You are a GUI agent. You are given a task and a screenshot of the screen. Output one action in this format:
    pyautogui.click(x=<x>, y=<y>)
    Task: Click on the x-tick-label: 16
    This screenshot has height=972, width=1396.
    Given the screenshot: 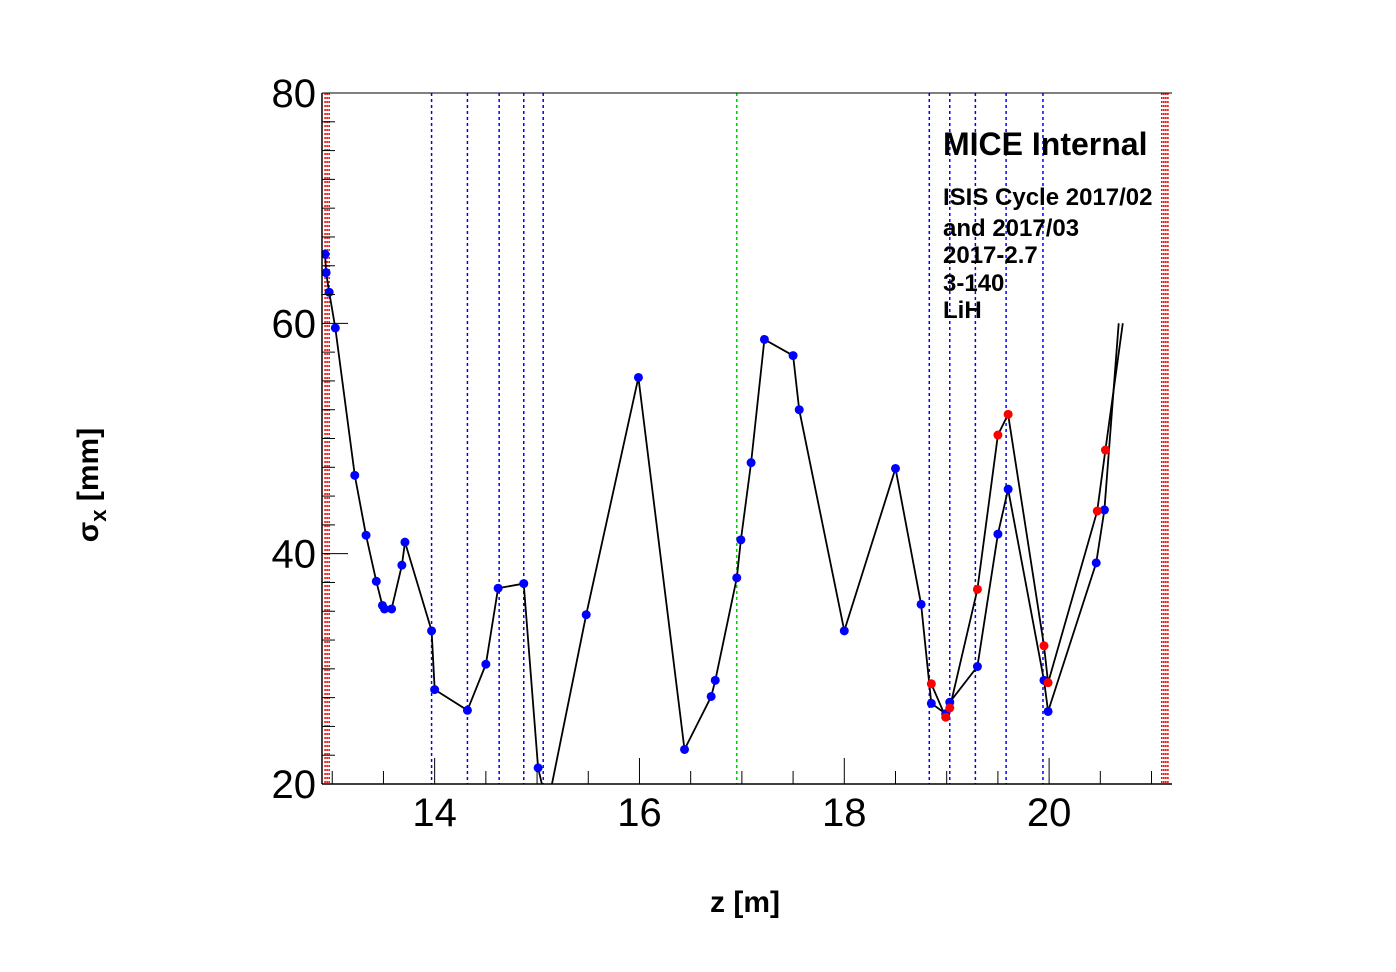 What is the action you would take?
    pyautogui.click(x=639, y=813)
    